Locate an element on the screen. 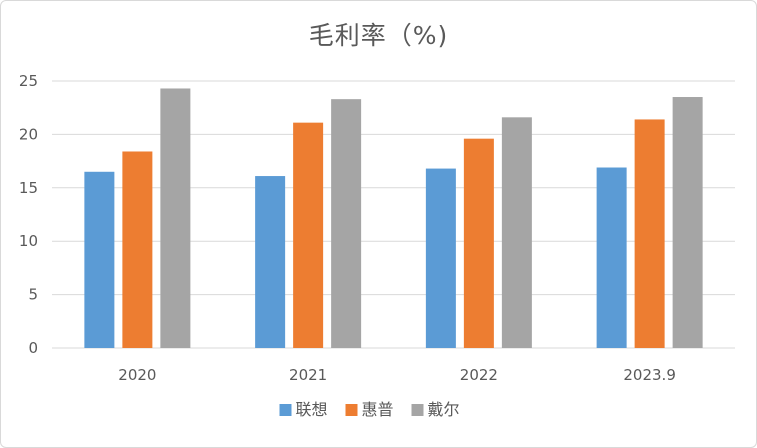 This screenshot has width=757, height=448. x-axis-ticks: 2020 2021 2022 2023.9 is located at coordinates (397, 375).